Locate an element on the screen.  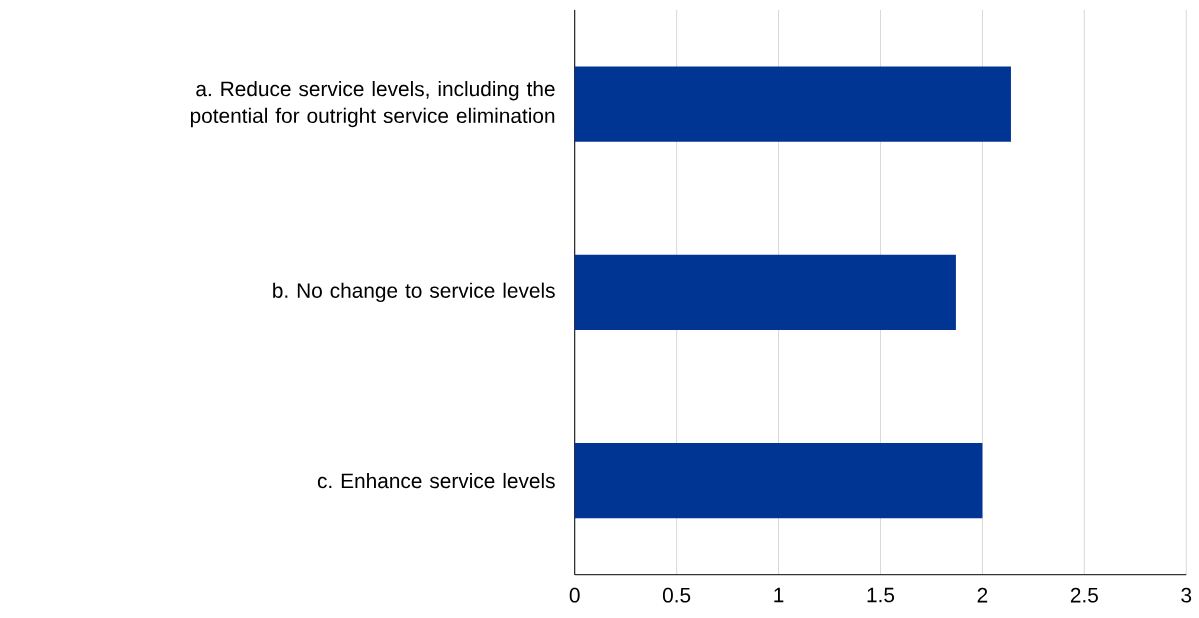
x-tick-label: 2 is located at coordinates (982, 595).